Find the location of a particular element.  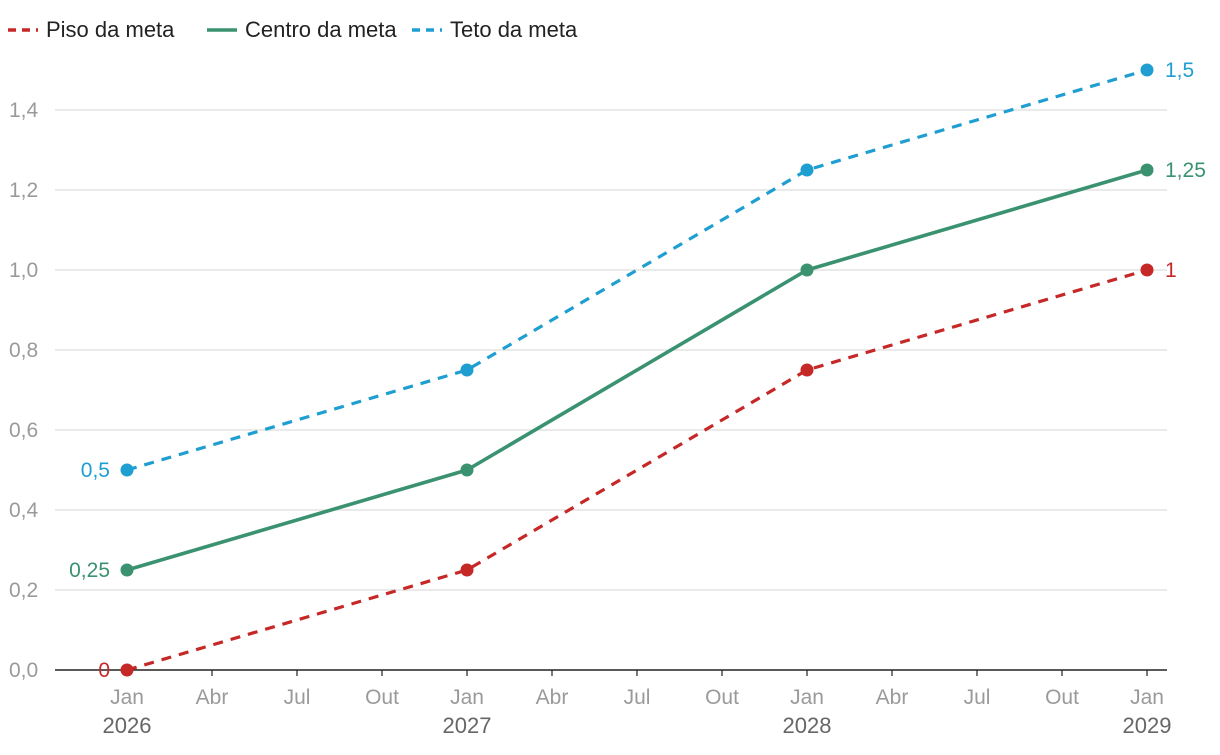

y-tick-label: 0,0 is located at coordinates (23, 670).